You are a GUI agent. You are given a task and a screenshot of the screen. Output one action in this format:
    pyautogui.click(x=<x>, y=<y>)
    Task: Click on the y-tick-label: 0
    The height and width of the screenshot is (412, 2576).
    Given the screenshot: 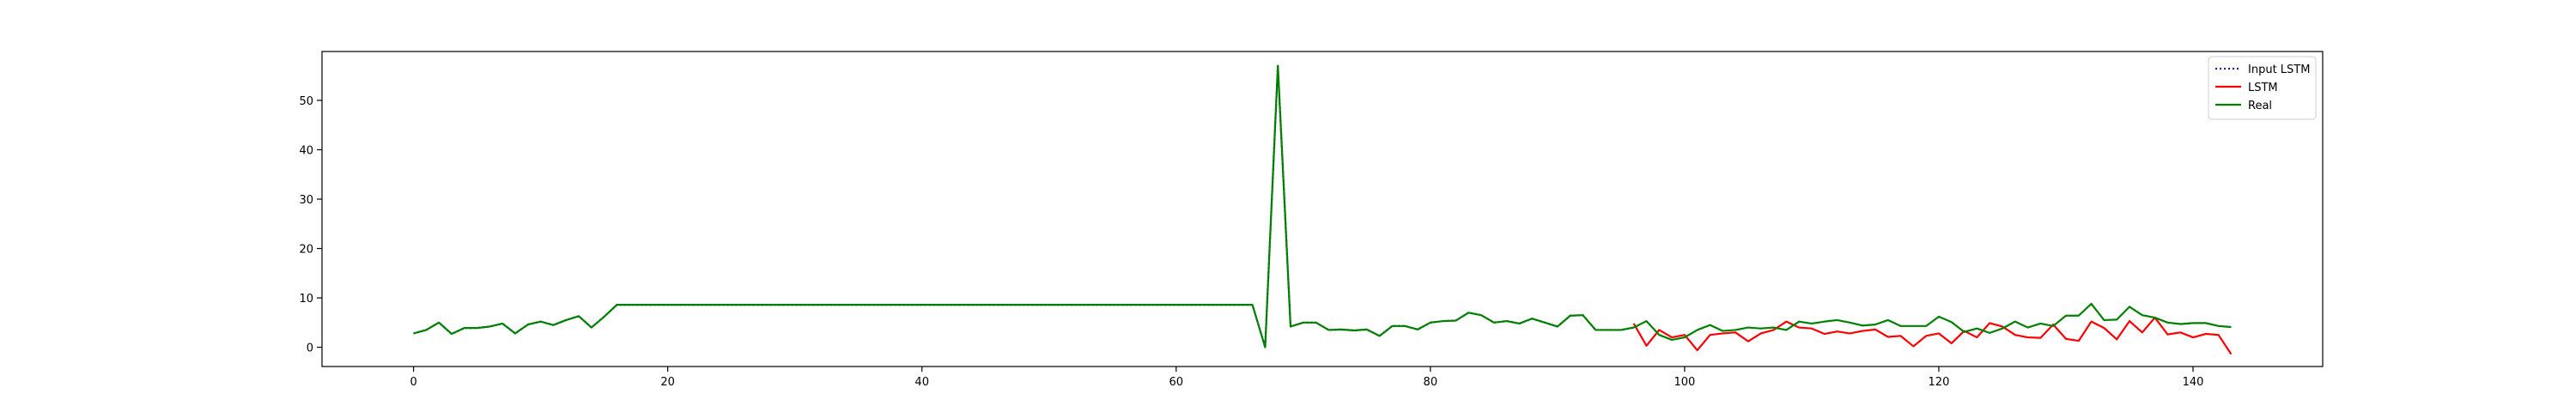 What is the action you would take?
    pyautogui.click(x=310, y=348)
    